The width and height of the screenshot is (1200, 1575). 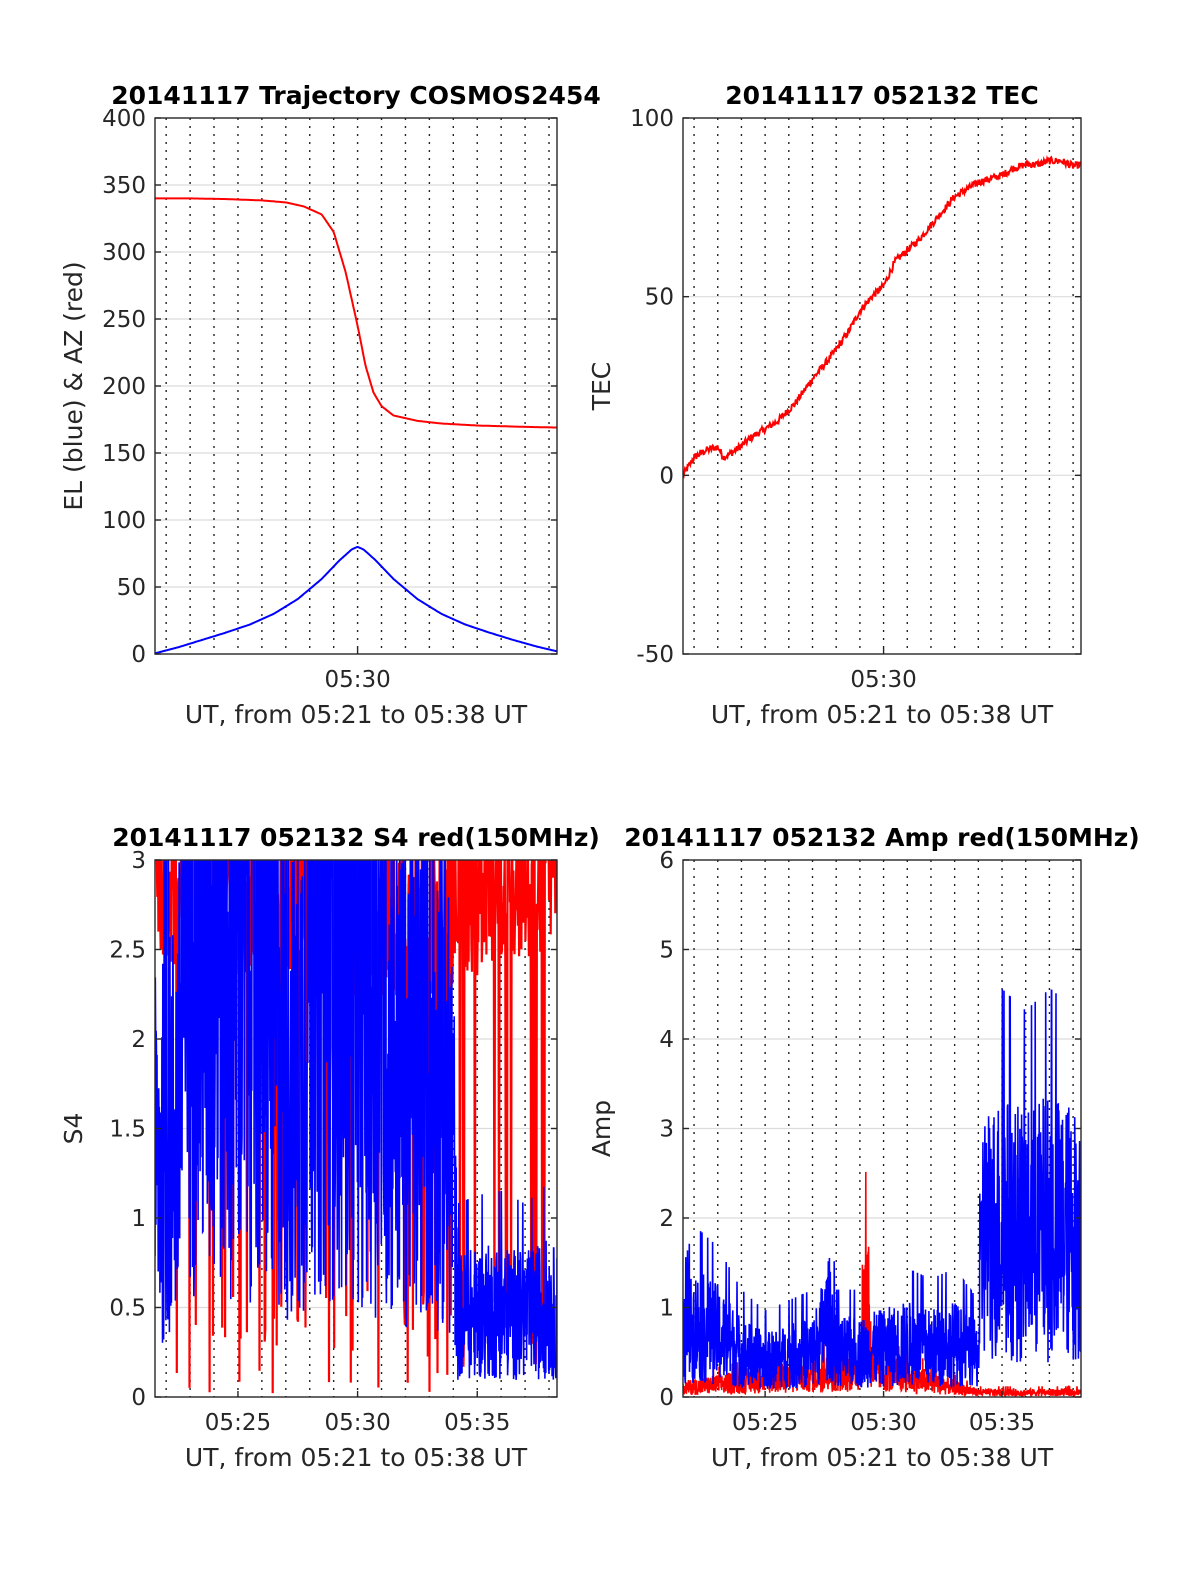 I want to click on chart-title: 20141117 052132 S4 red(150MHz), so click(x=356, y=837).